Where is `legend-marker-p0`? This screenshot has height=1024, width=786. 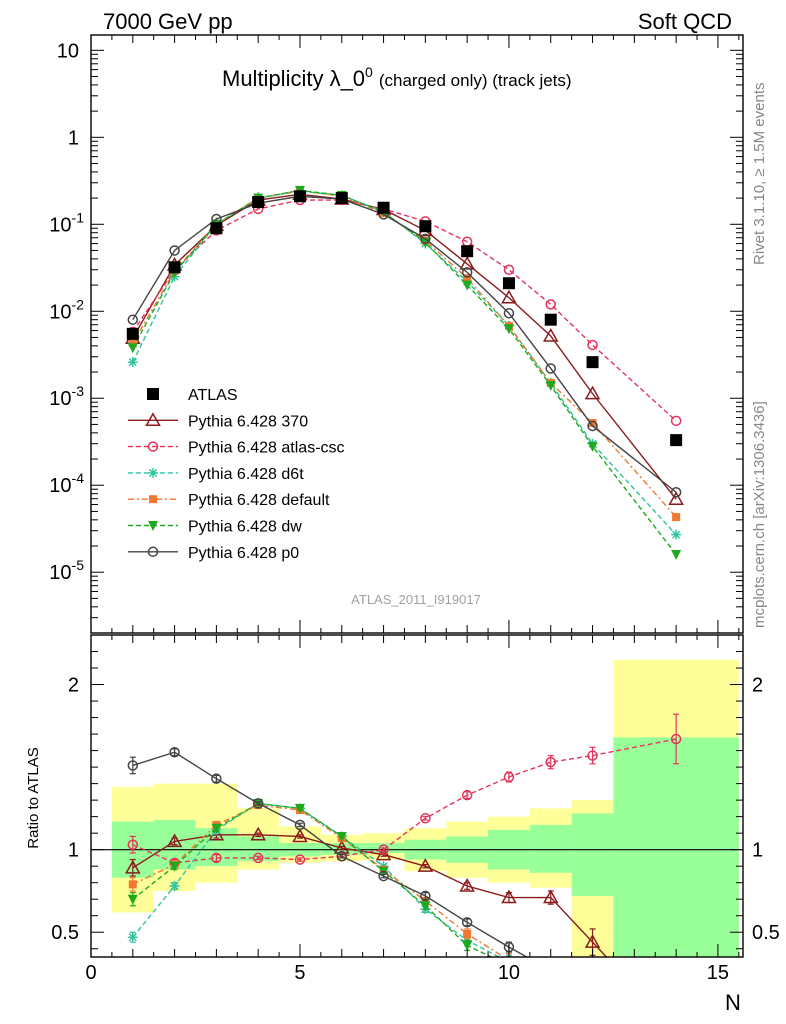 legend-marker-p0 is located at coordinates (153, 552).